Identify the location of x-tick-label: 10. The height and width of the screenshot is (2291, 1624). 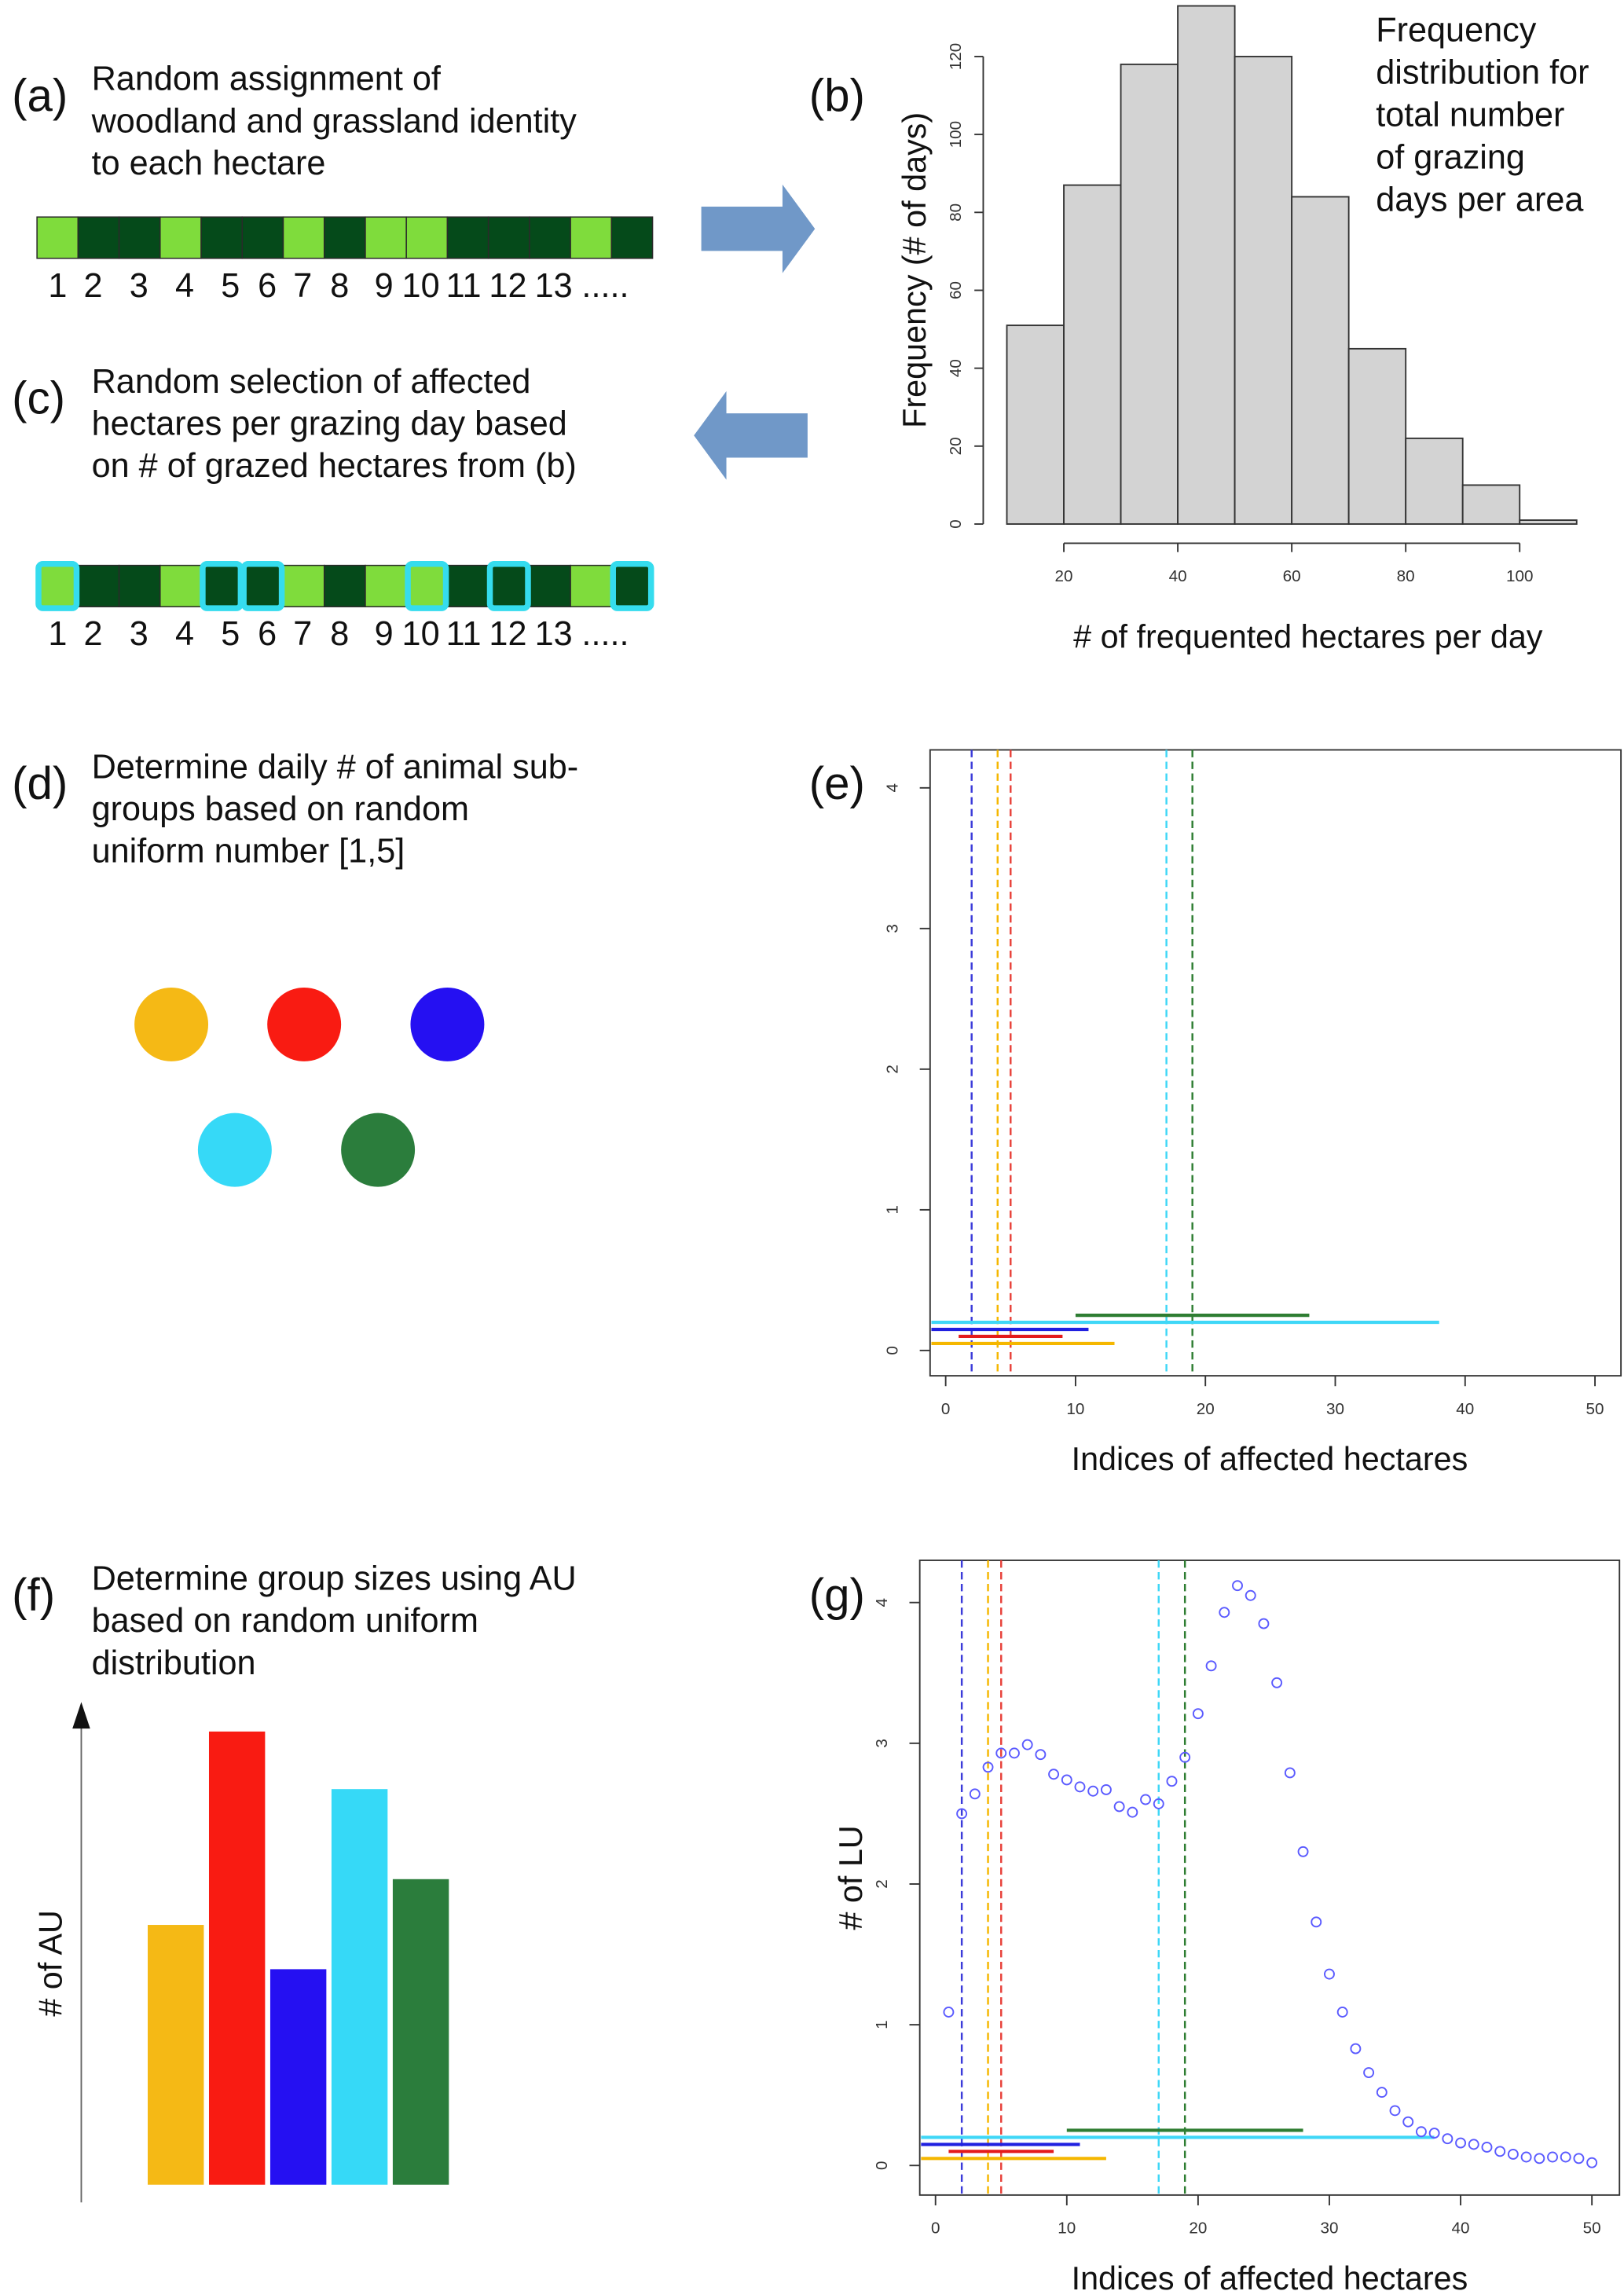
(1075, 1409).